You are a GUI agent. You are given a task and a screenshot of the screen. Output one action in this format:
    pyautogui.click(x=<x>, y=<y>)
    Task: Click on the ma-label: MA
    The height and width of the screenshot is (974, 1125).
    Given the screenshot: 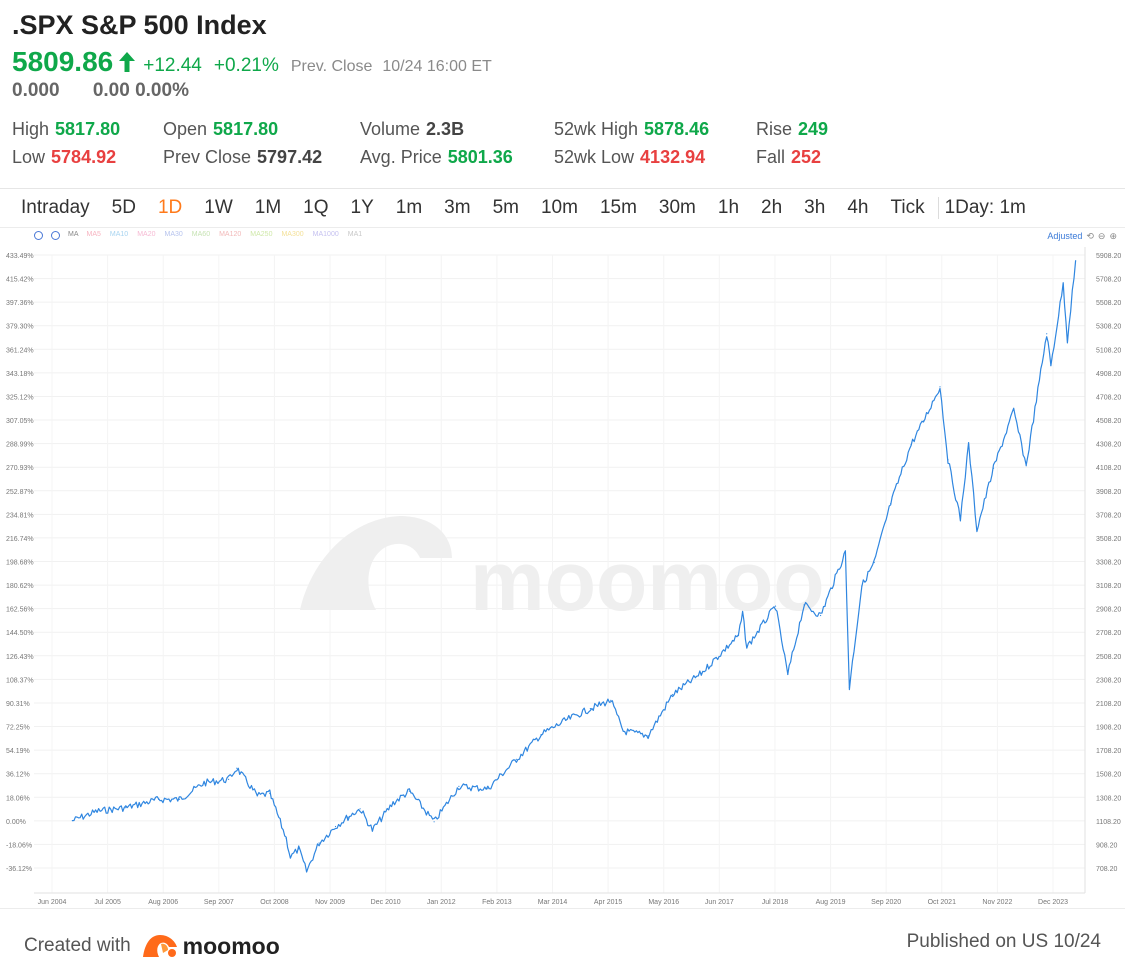 What is the action you would take?
    pyautogui.click(x=73, y=234)
    